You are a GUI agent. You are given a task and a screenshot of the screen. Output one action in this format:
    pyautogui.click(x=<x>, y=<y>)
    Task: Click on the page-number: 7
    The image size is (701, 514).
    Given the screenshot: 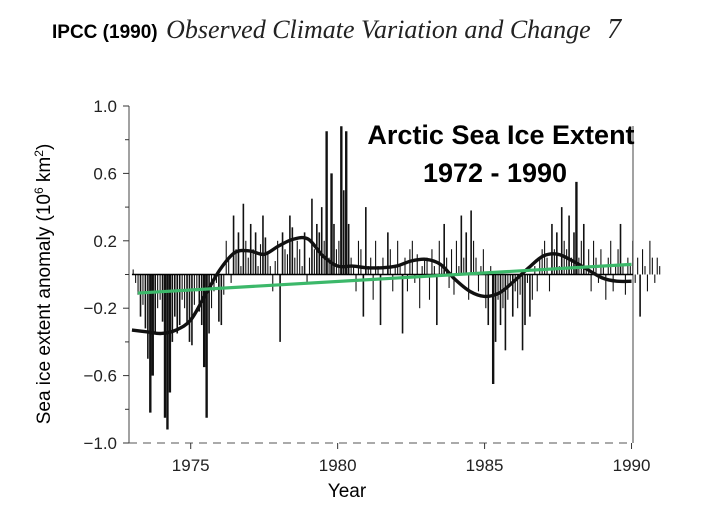 What is the action you would take?
    pyautogui.click(x=614, y=29)
    